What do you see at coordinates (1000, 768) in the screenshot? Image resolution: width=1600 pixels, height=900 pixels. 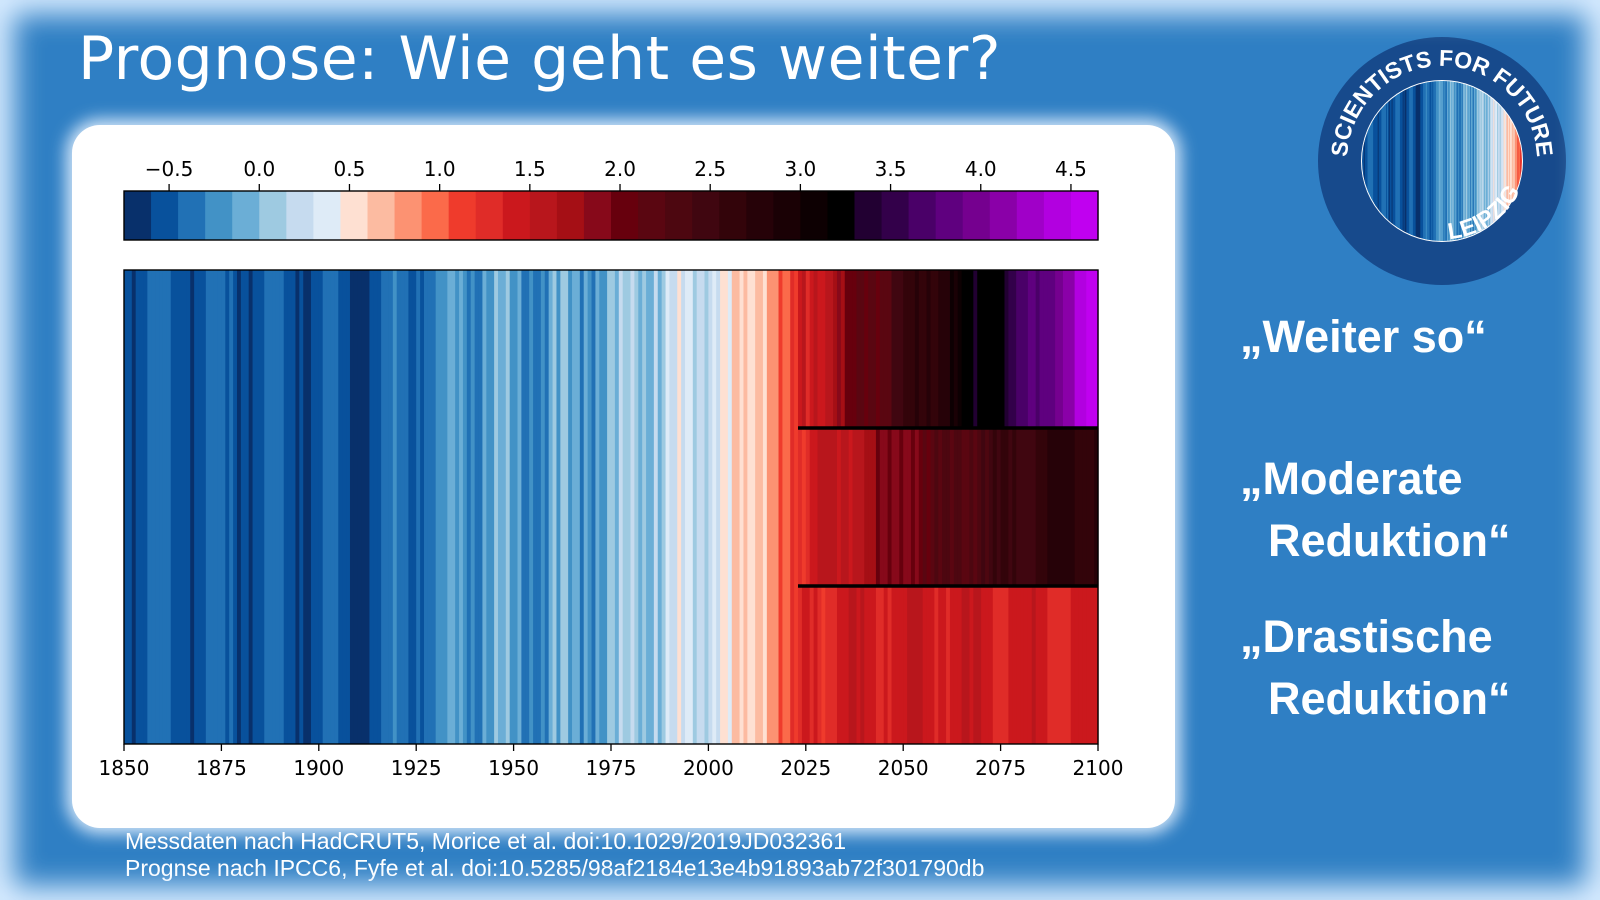 I see `x-tick-label: 2075` at bounding box center [1000, 768].